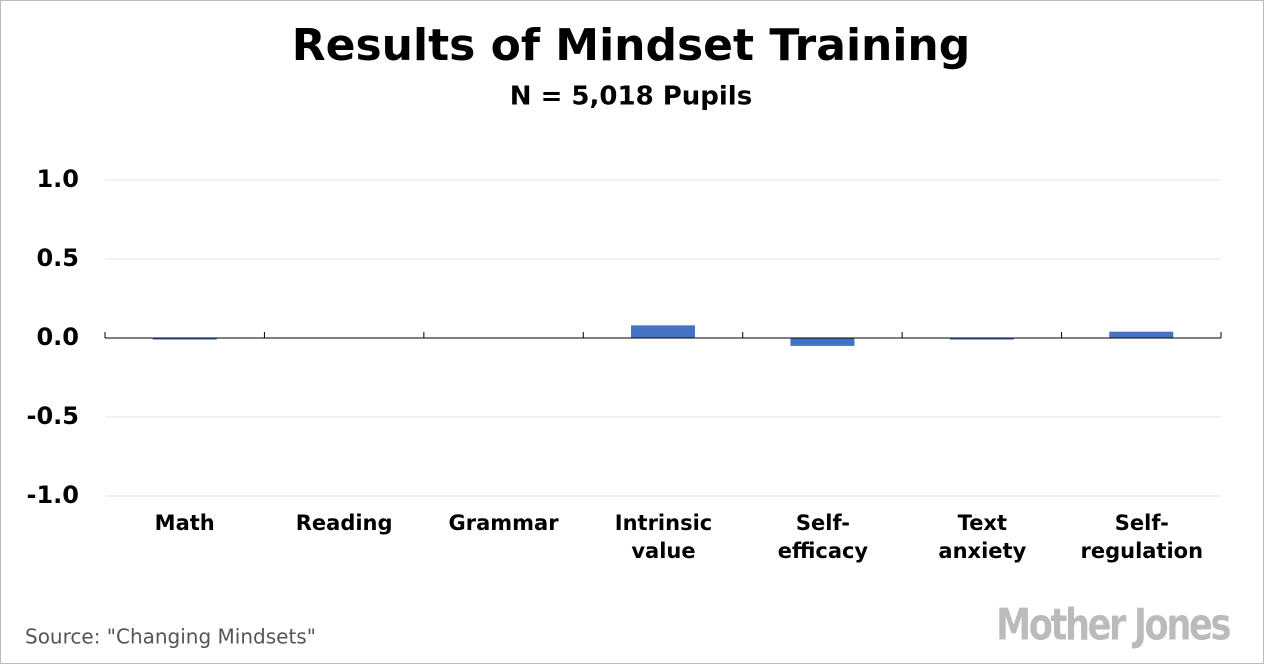  I want to click on x-tick-label: Self-efficacy, so click(823, 537).